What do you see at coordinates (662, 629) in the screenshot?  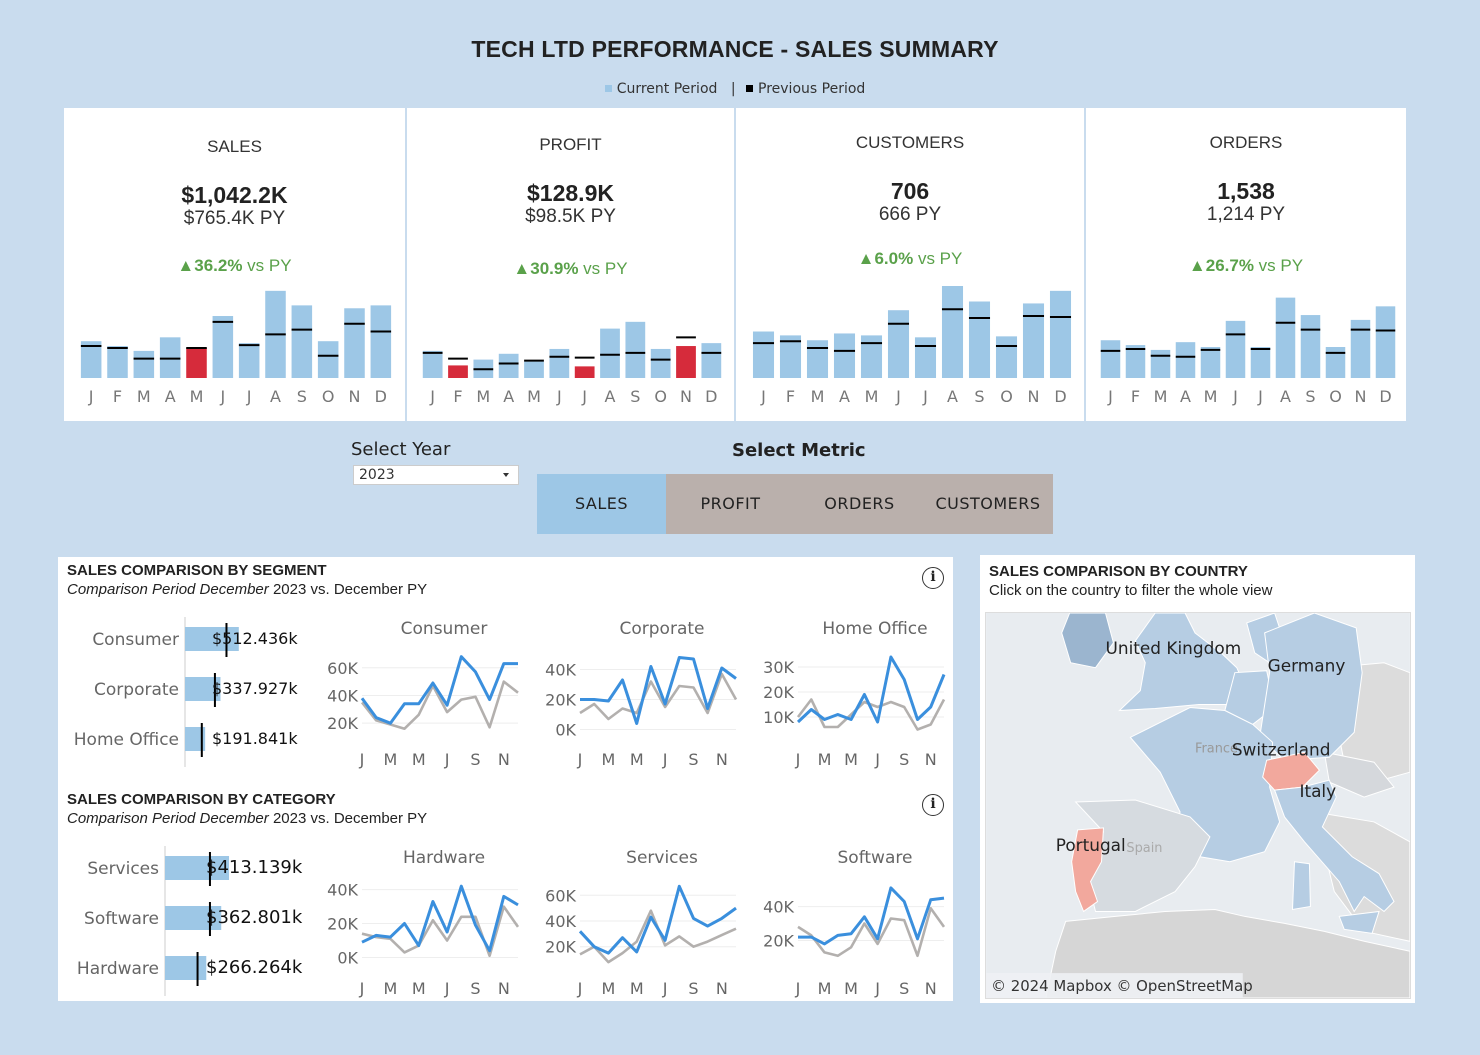 I see `line-chart-title: Corporate` at bounding box center [662, 629].